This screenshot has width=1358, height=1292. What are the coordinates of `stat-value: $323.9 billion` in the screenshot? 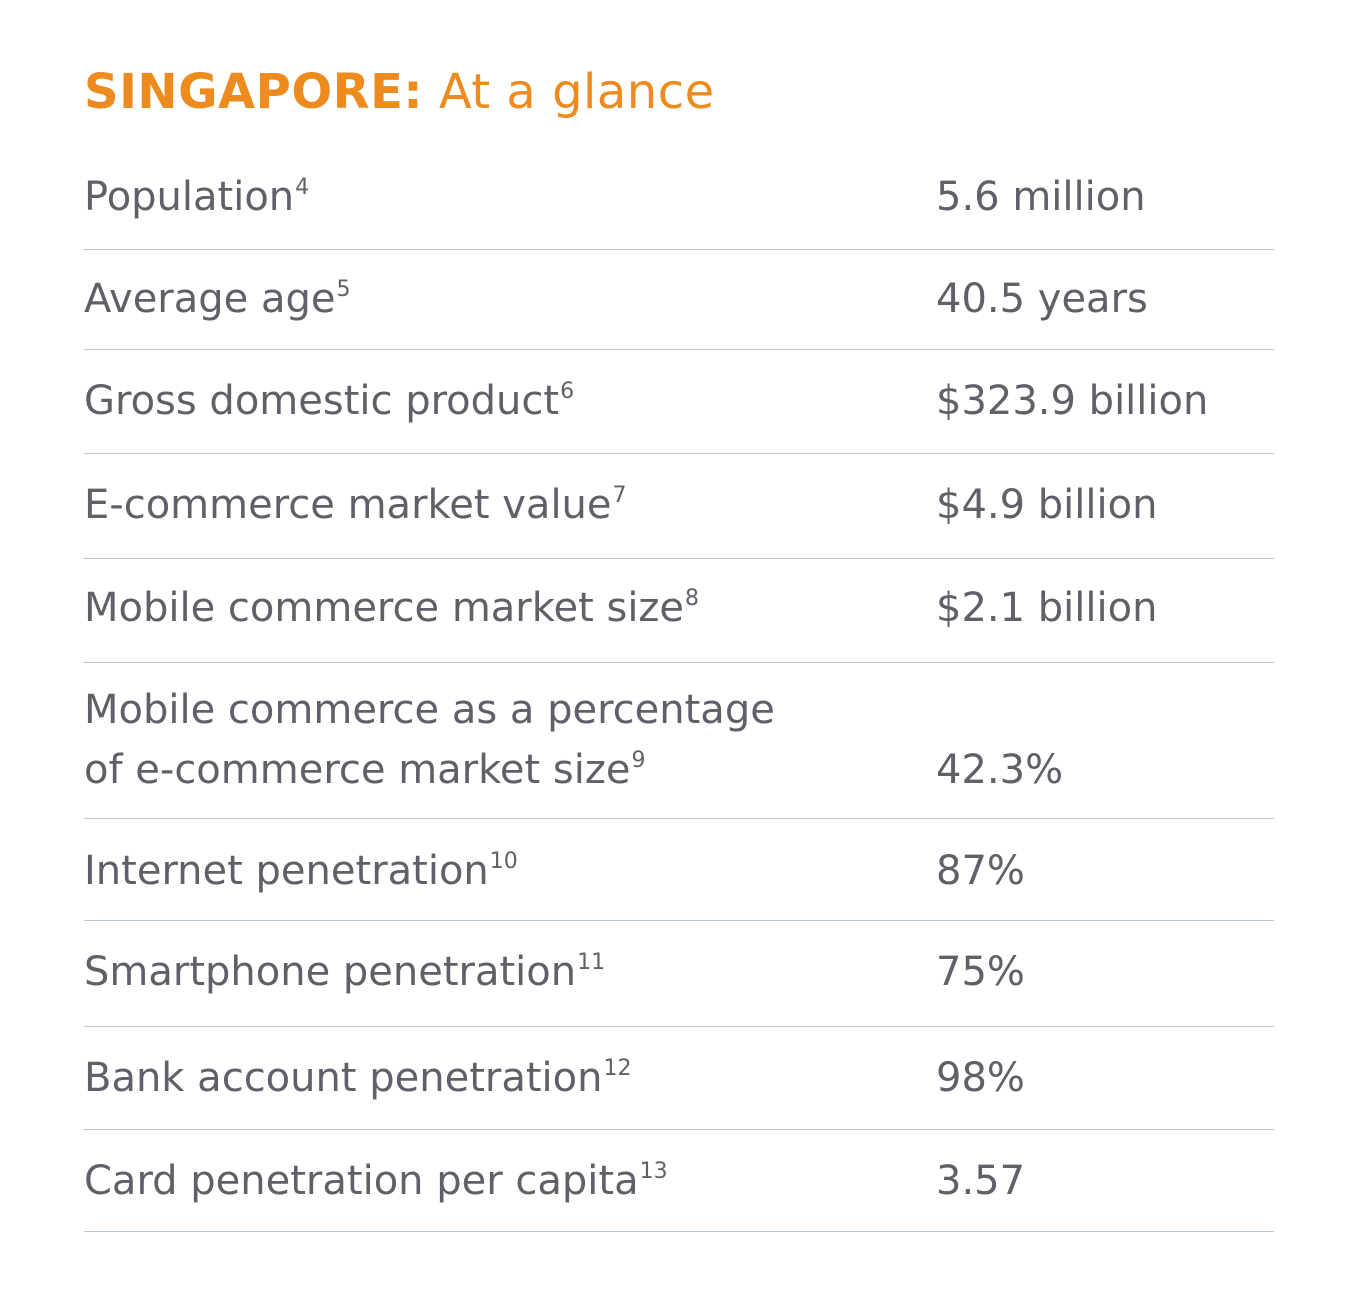 It's located at (1072, 401).